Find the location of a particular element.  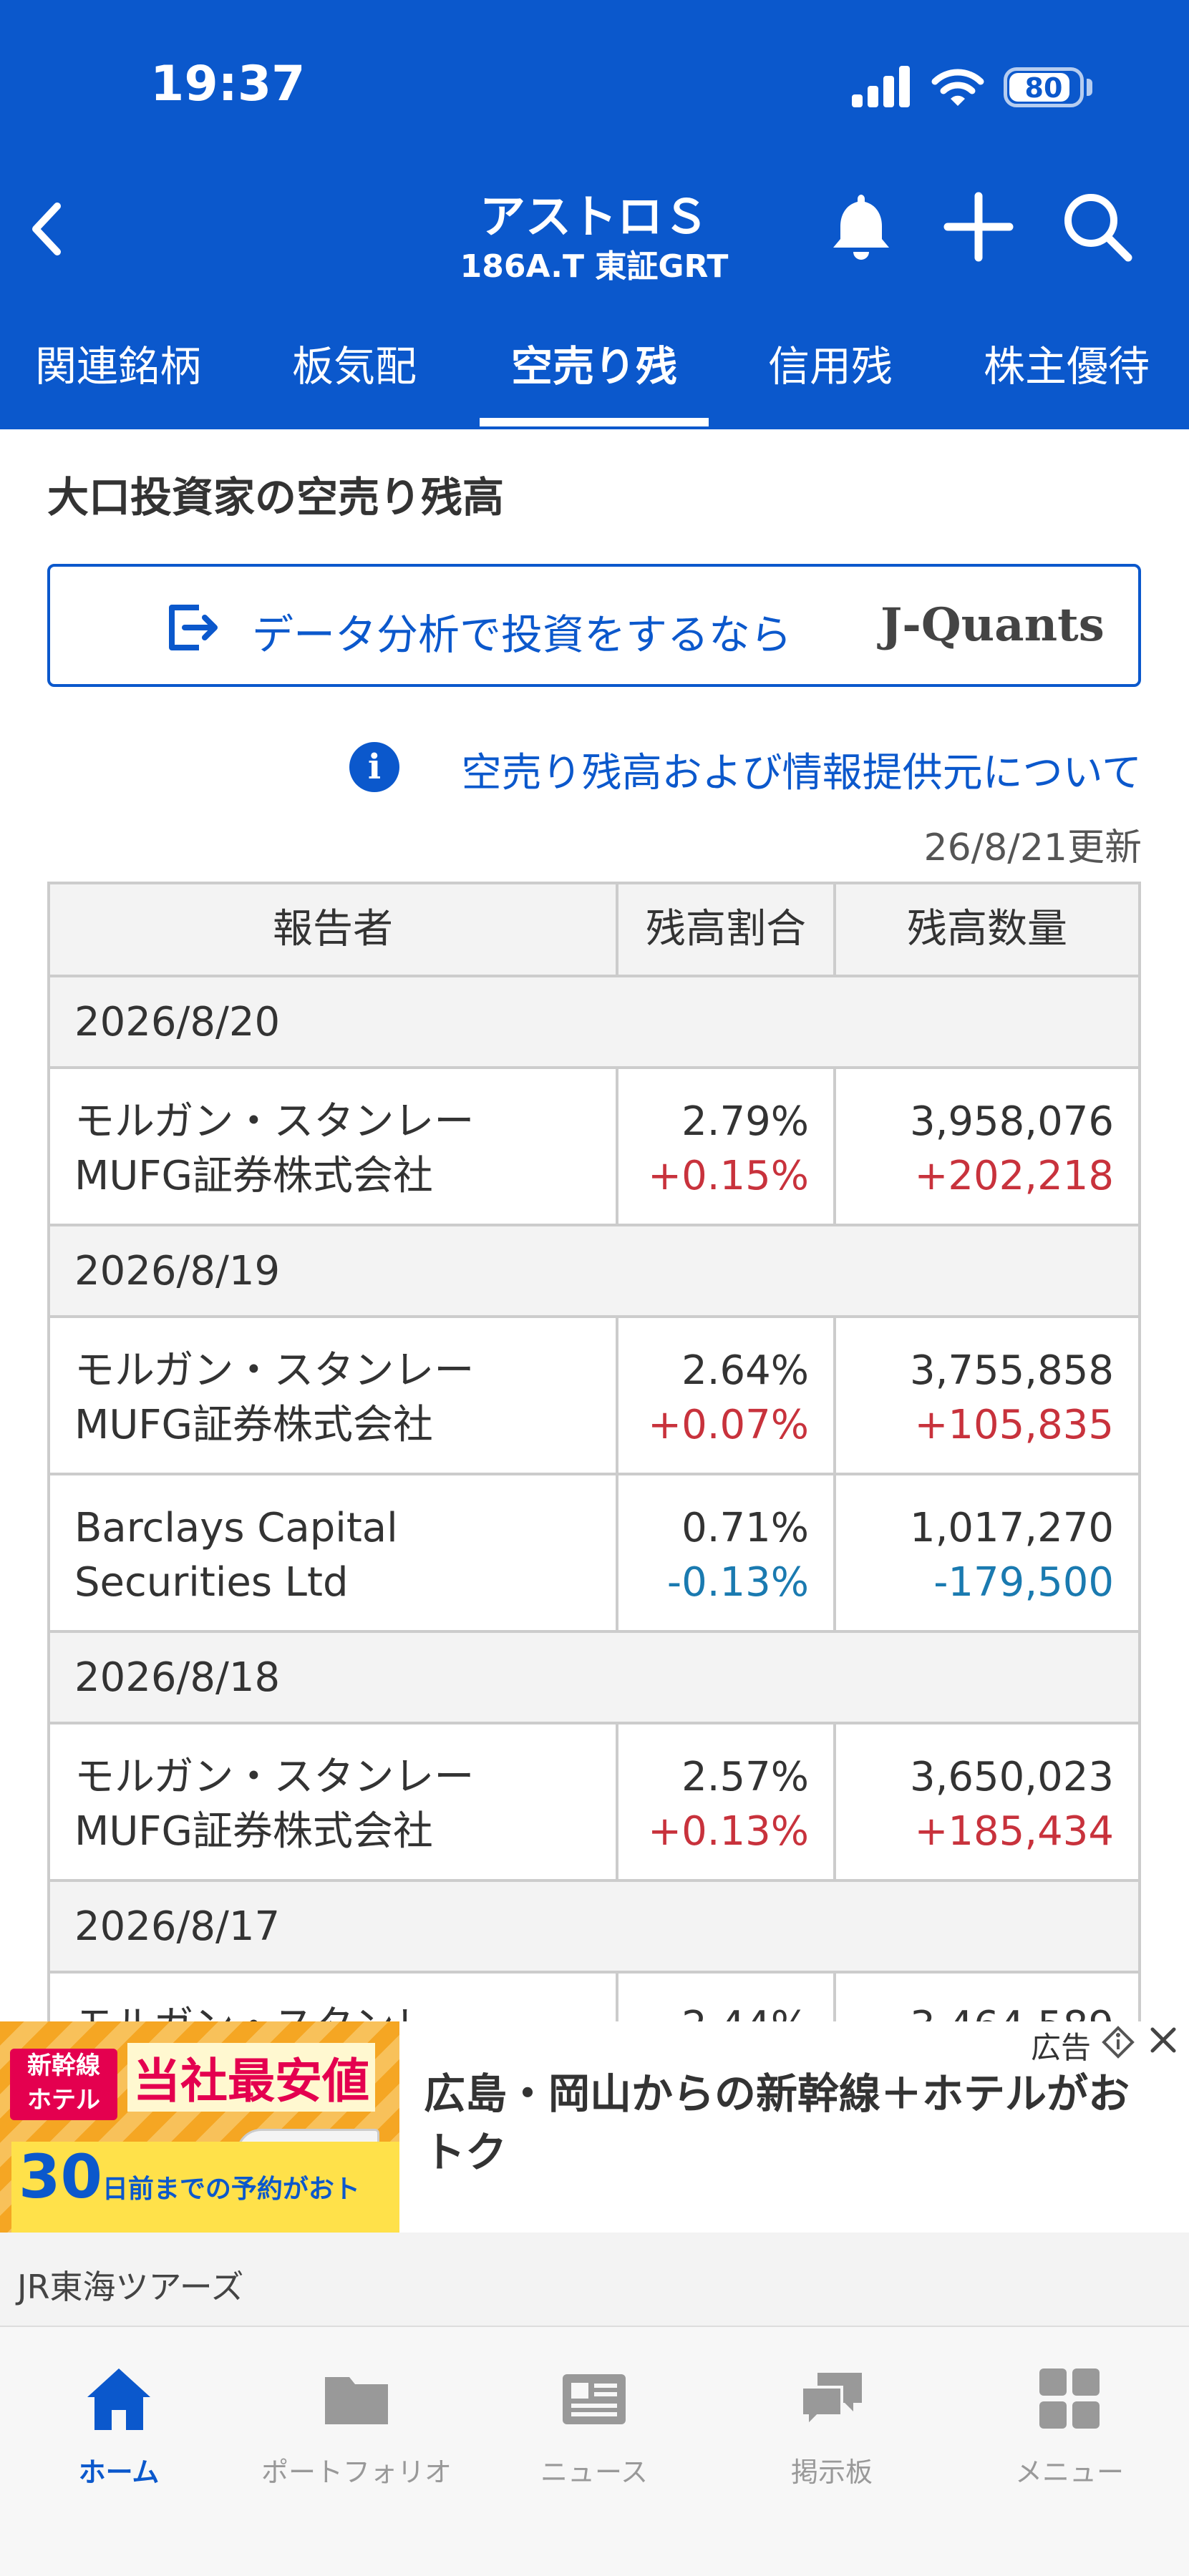

battery-level: 80 is located at coordinates (1043, 88).